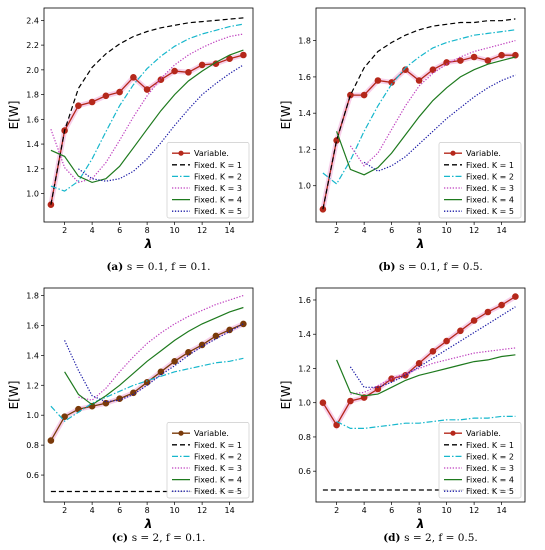 The image size is (545, 550). I want to click on y-tick-label: 2.4, so click(32, 20).